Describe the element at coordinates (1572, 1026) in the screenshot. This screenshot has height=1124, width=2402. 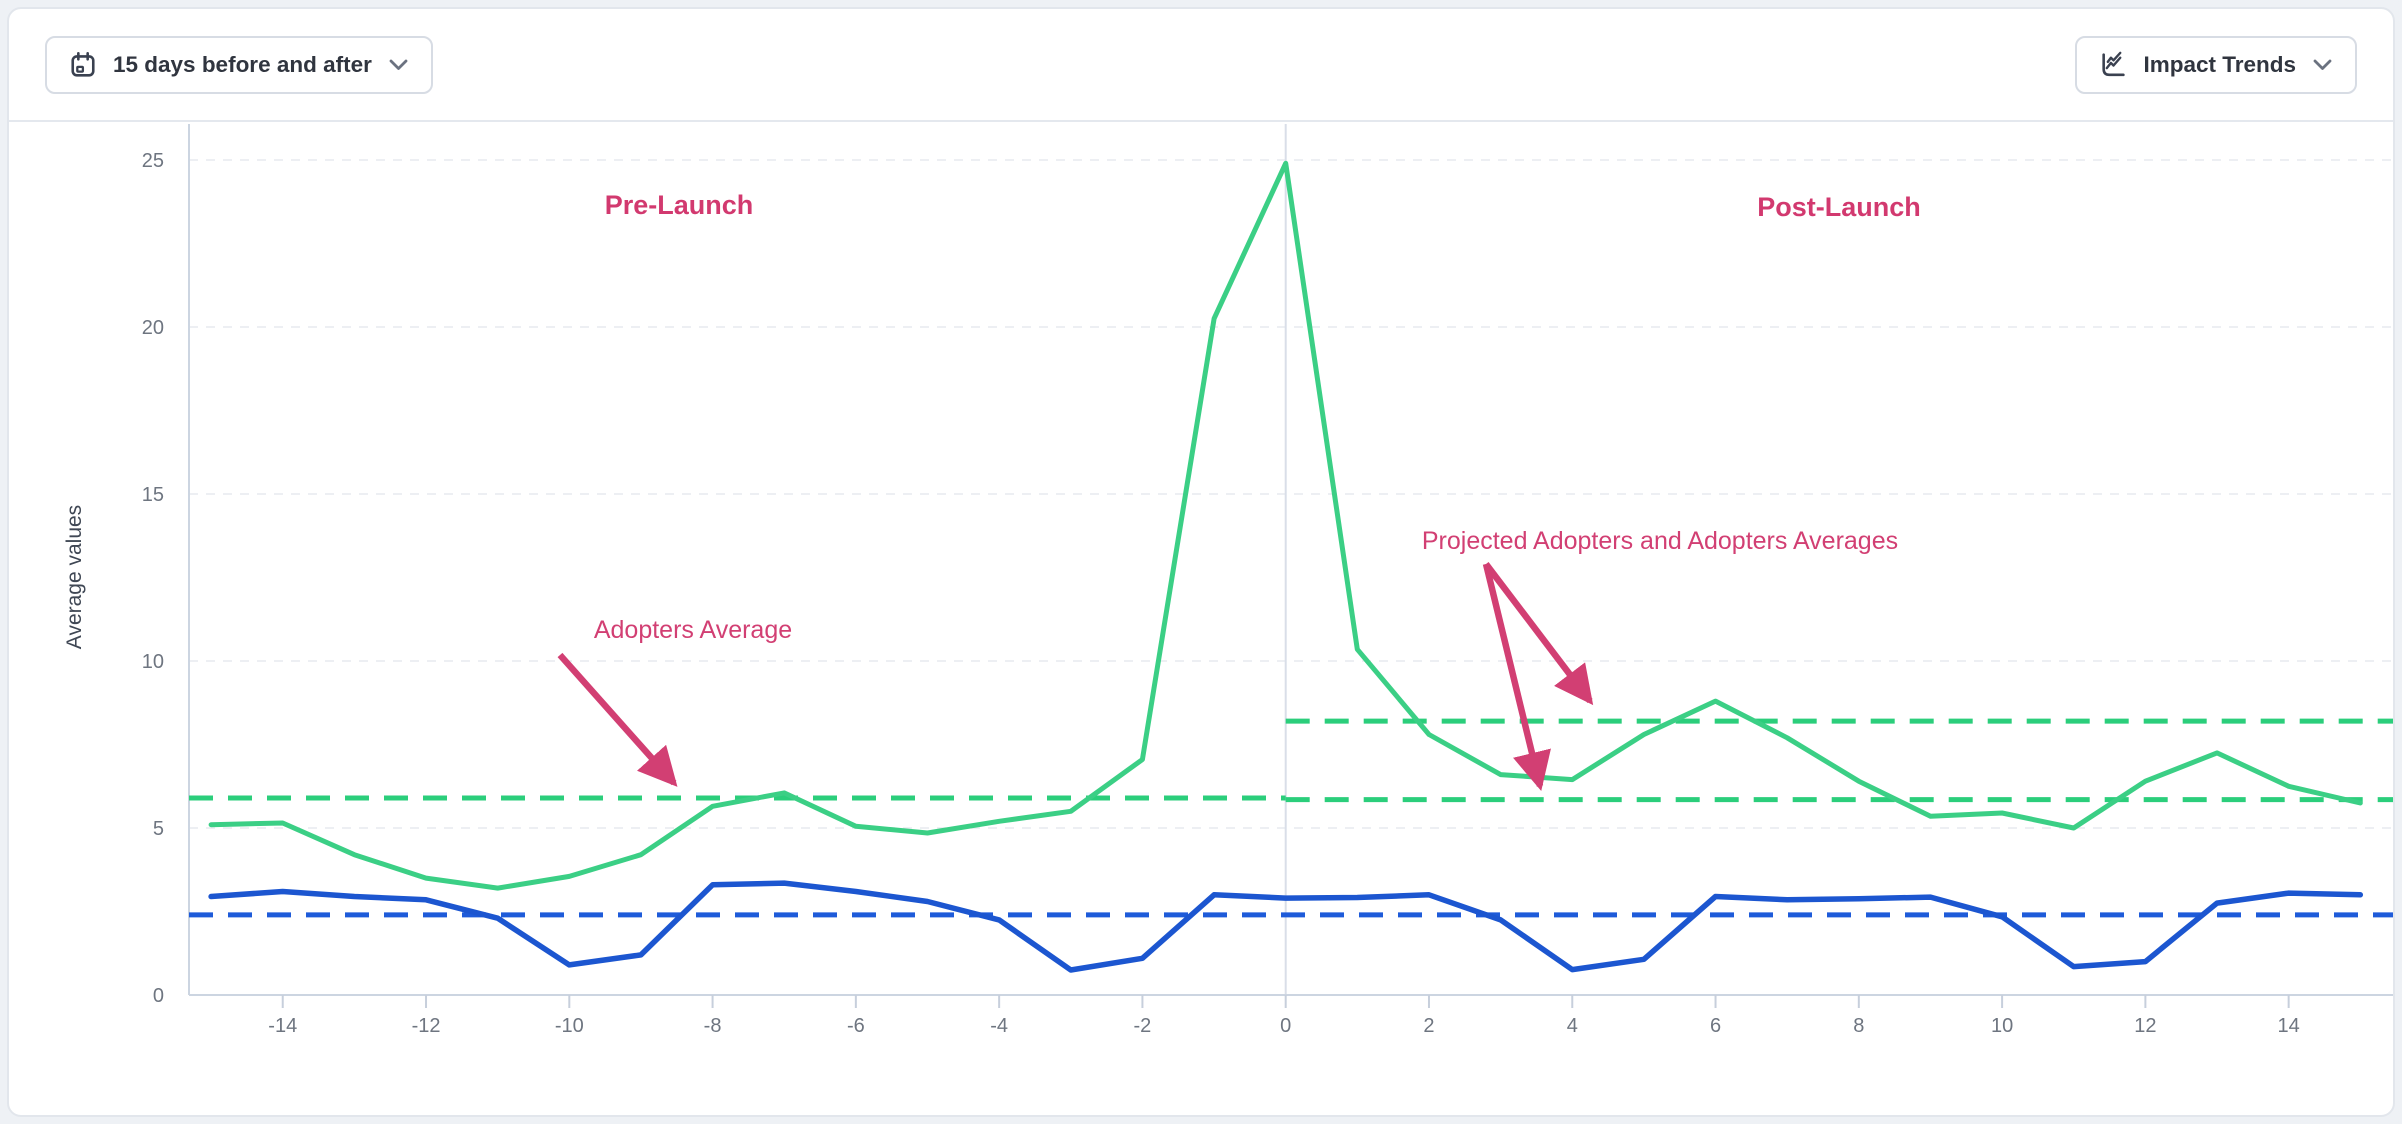
I see `x-tick-label-4: 4` at that location.